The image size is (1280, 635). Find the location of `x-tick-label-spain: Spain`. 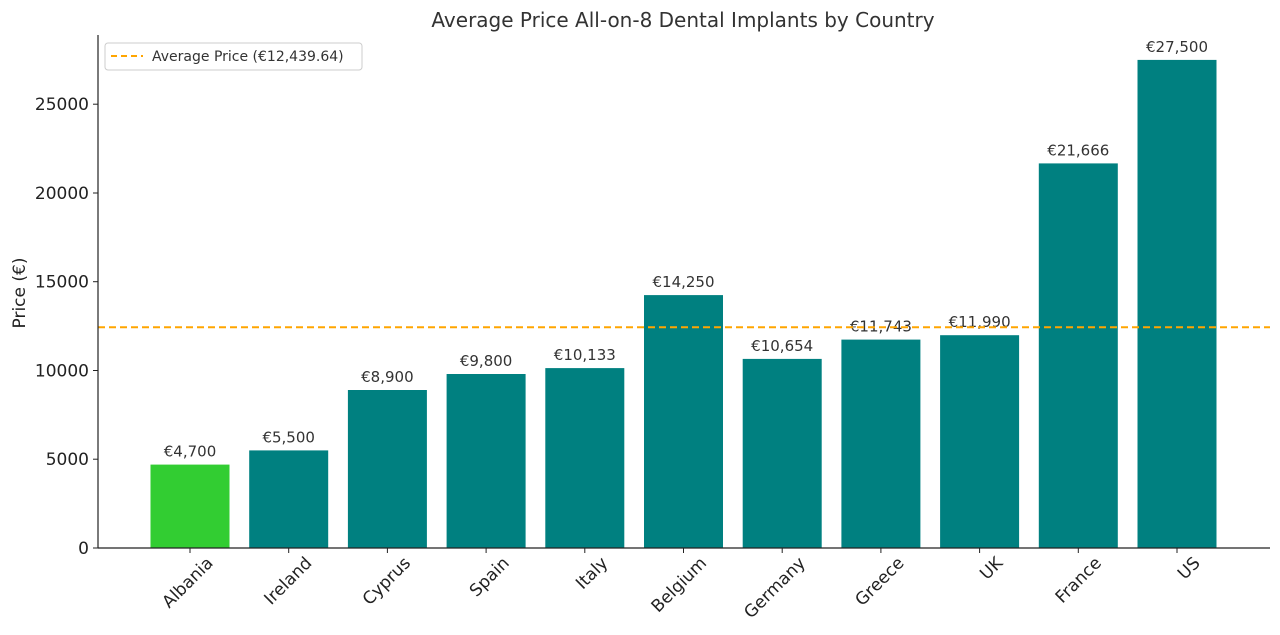

x-tick-label-spain: Spain is located at coordinates (490, 577).